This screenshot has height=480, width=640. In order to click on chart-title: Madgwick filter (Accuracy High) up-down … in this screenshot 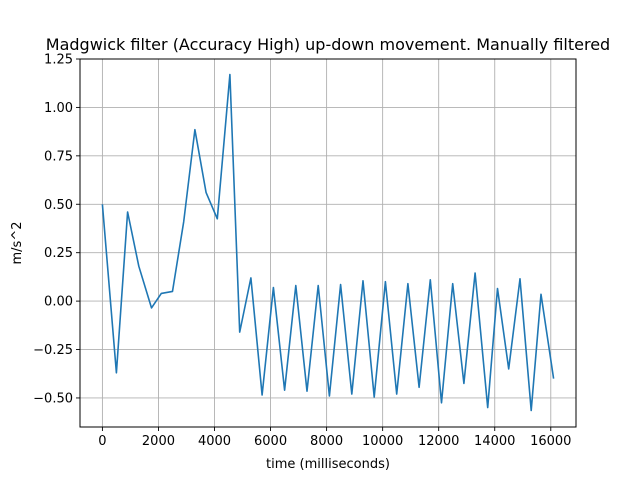, I will do `click(328, 44)`.